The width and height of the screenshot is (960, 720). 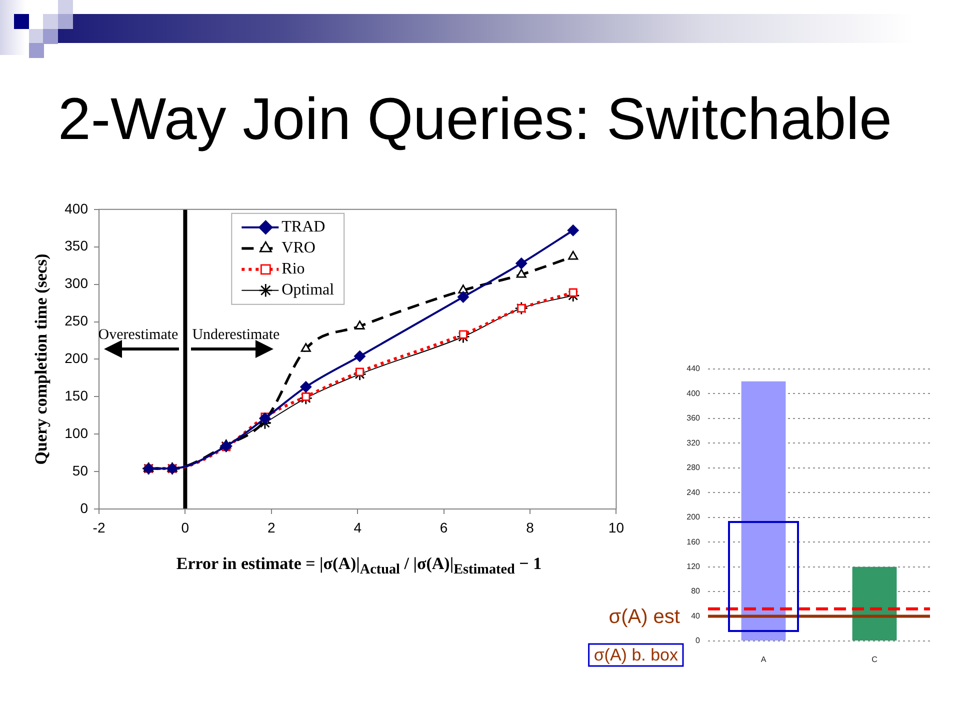 What do you see at coordinates (76, 396) in the screenshot?
I see `y-tick-label: 150` at bounding box center [76, 396].